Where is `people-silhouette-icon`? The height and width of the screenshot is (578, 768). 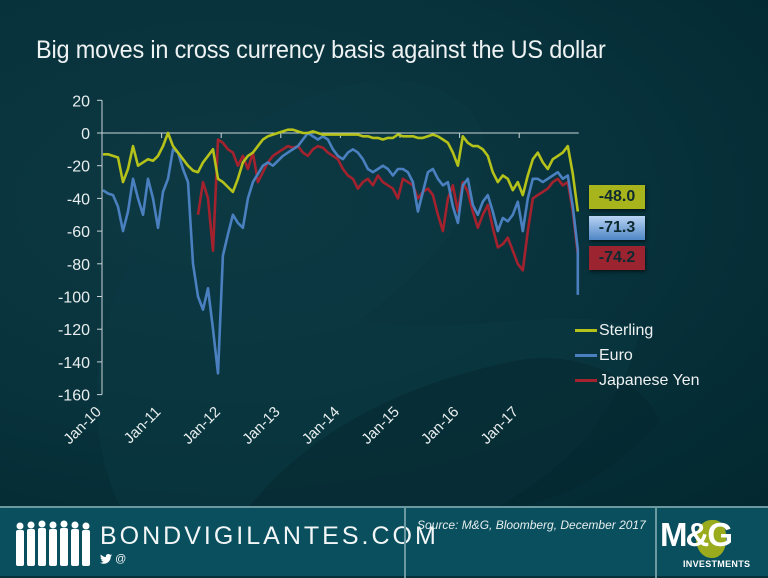
people-silhouette-icon is located at coordinates (53, 543).